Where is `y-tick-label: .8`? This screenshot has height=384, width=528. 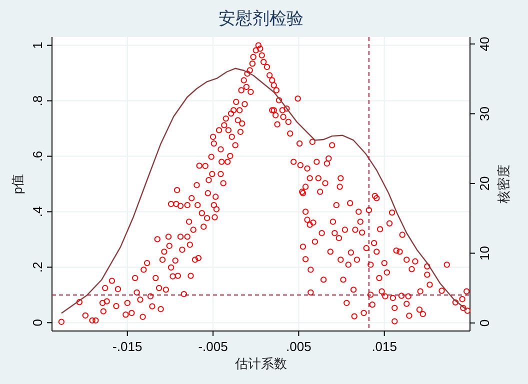
y-tick-label: .8 is located at coordinates (37, 100).